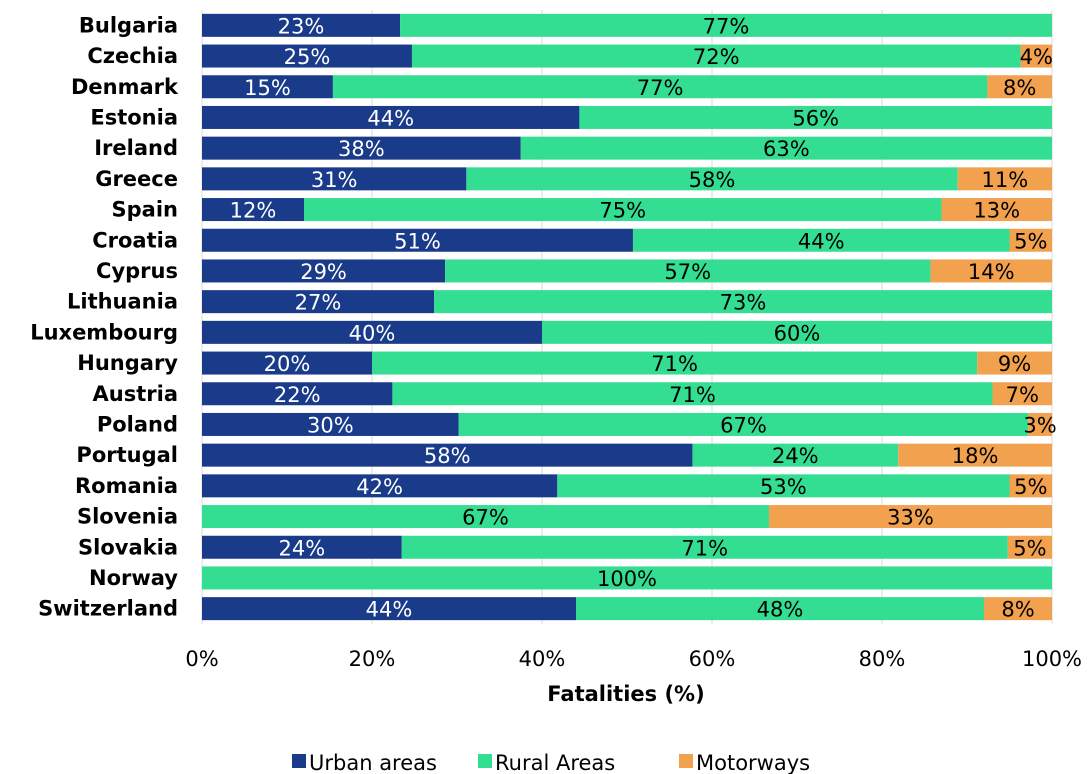 This screenshot has width=1090, height=774. I want to click on data-label: 73%, so click(743, 303).